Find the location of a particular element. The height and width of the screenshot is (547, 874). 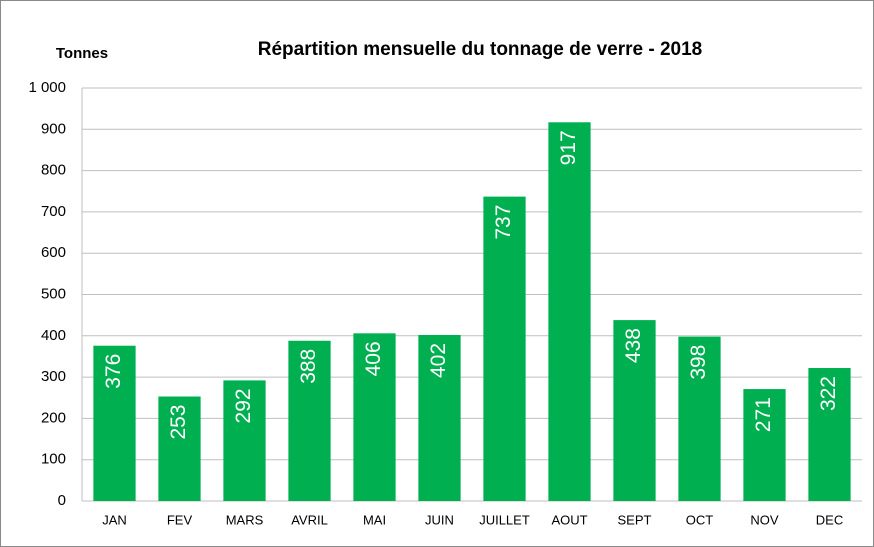

x-tick-label: MAI is located at coordinates (374, 519).